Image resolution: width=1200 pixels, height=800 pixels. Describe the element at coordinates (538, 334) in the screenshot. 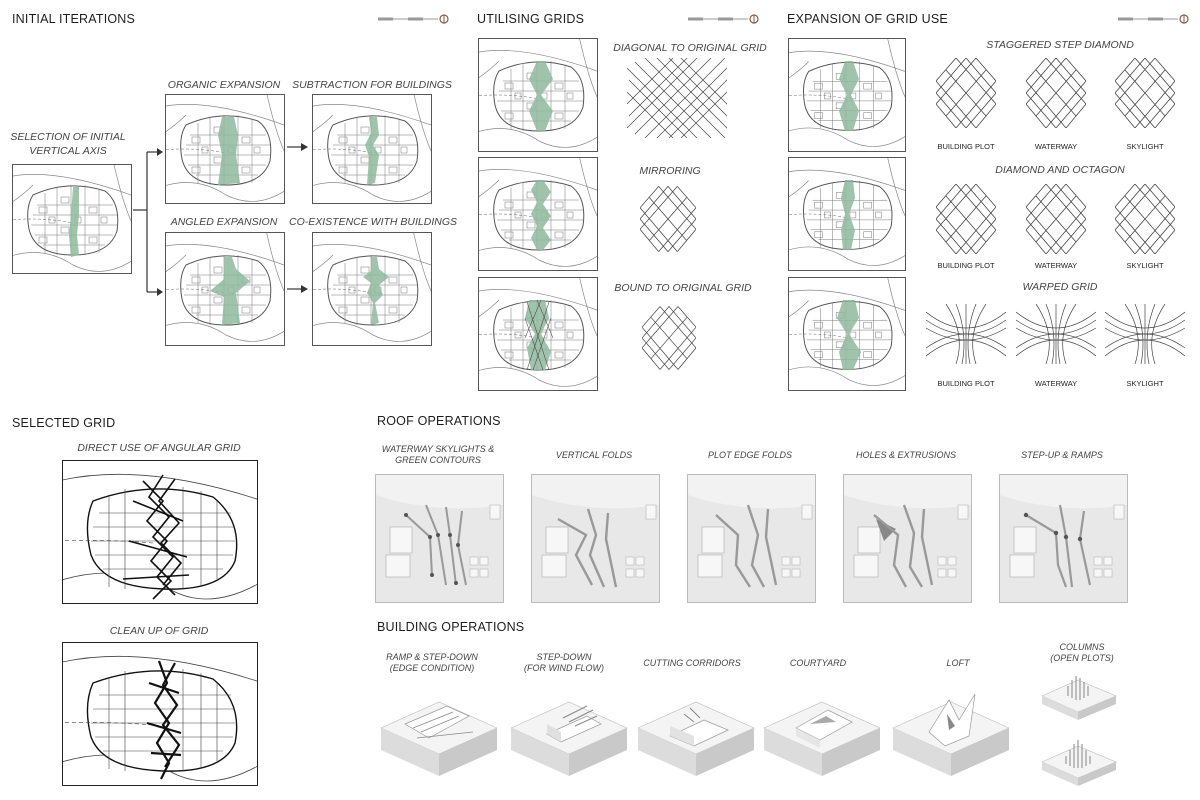

I see `map-bound-grid` at that location.